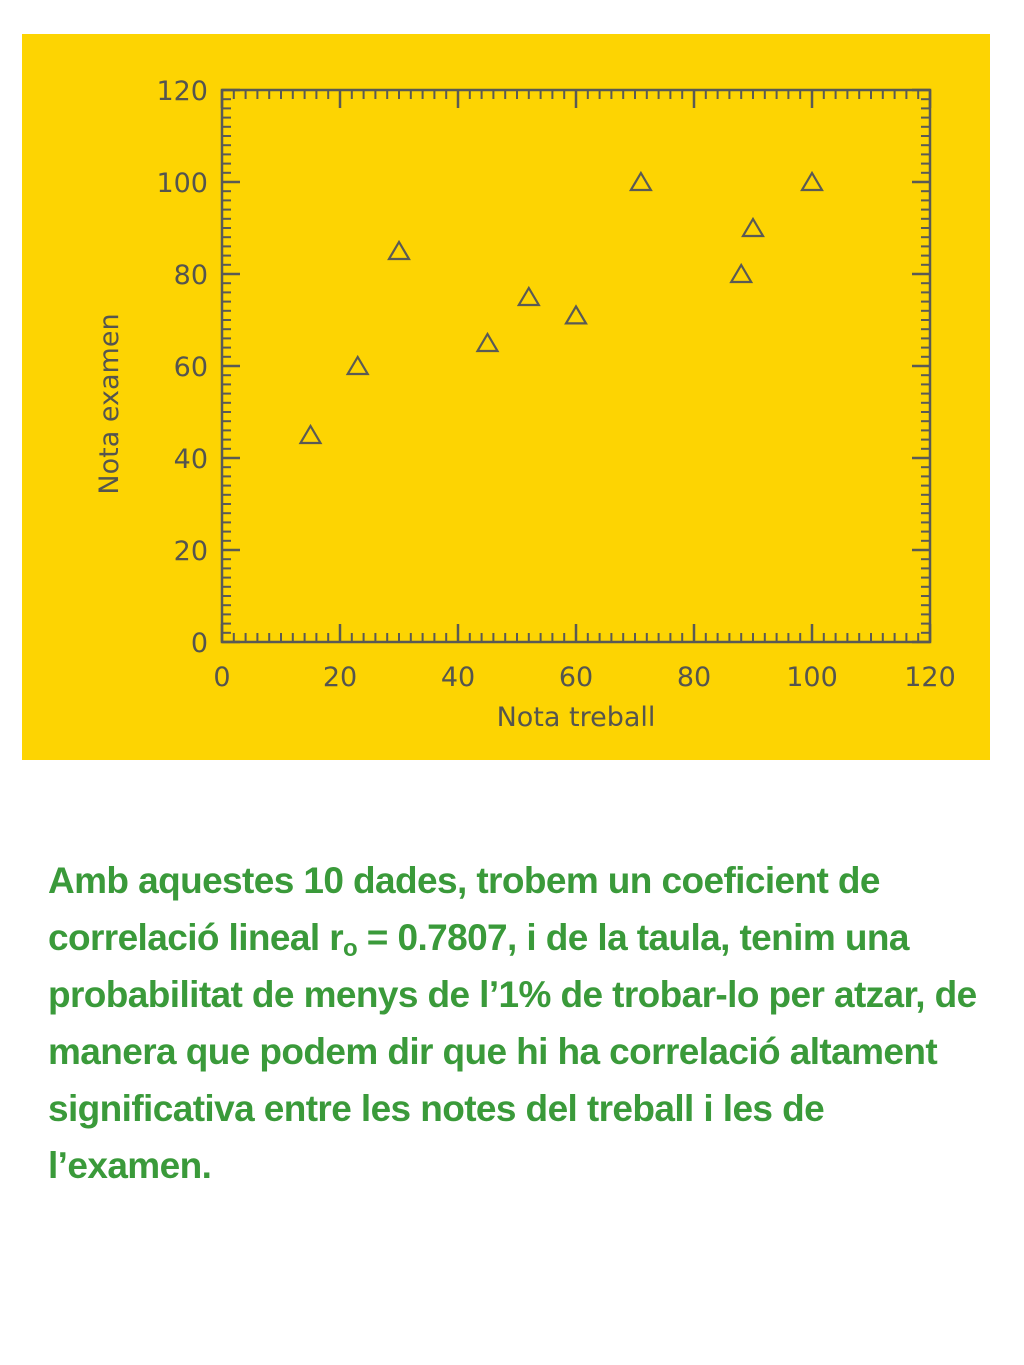 The height and width of the screenshot is (1365, 1024). Describe the element at coordinates (561, 307) in the screenshot. I see `data-points` at that location.